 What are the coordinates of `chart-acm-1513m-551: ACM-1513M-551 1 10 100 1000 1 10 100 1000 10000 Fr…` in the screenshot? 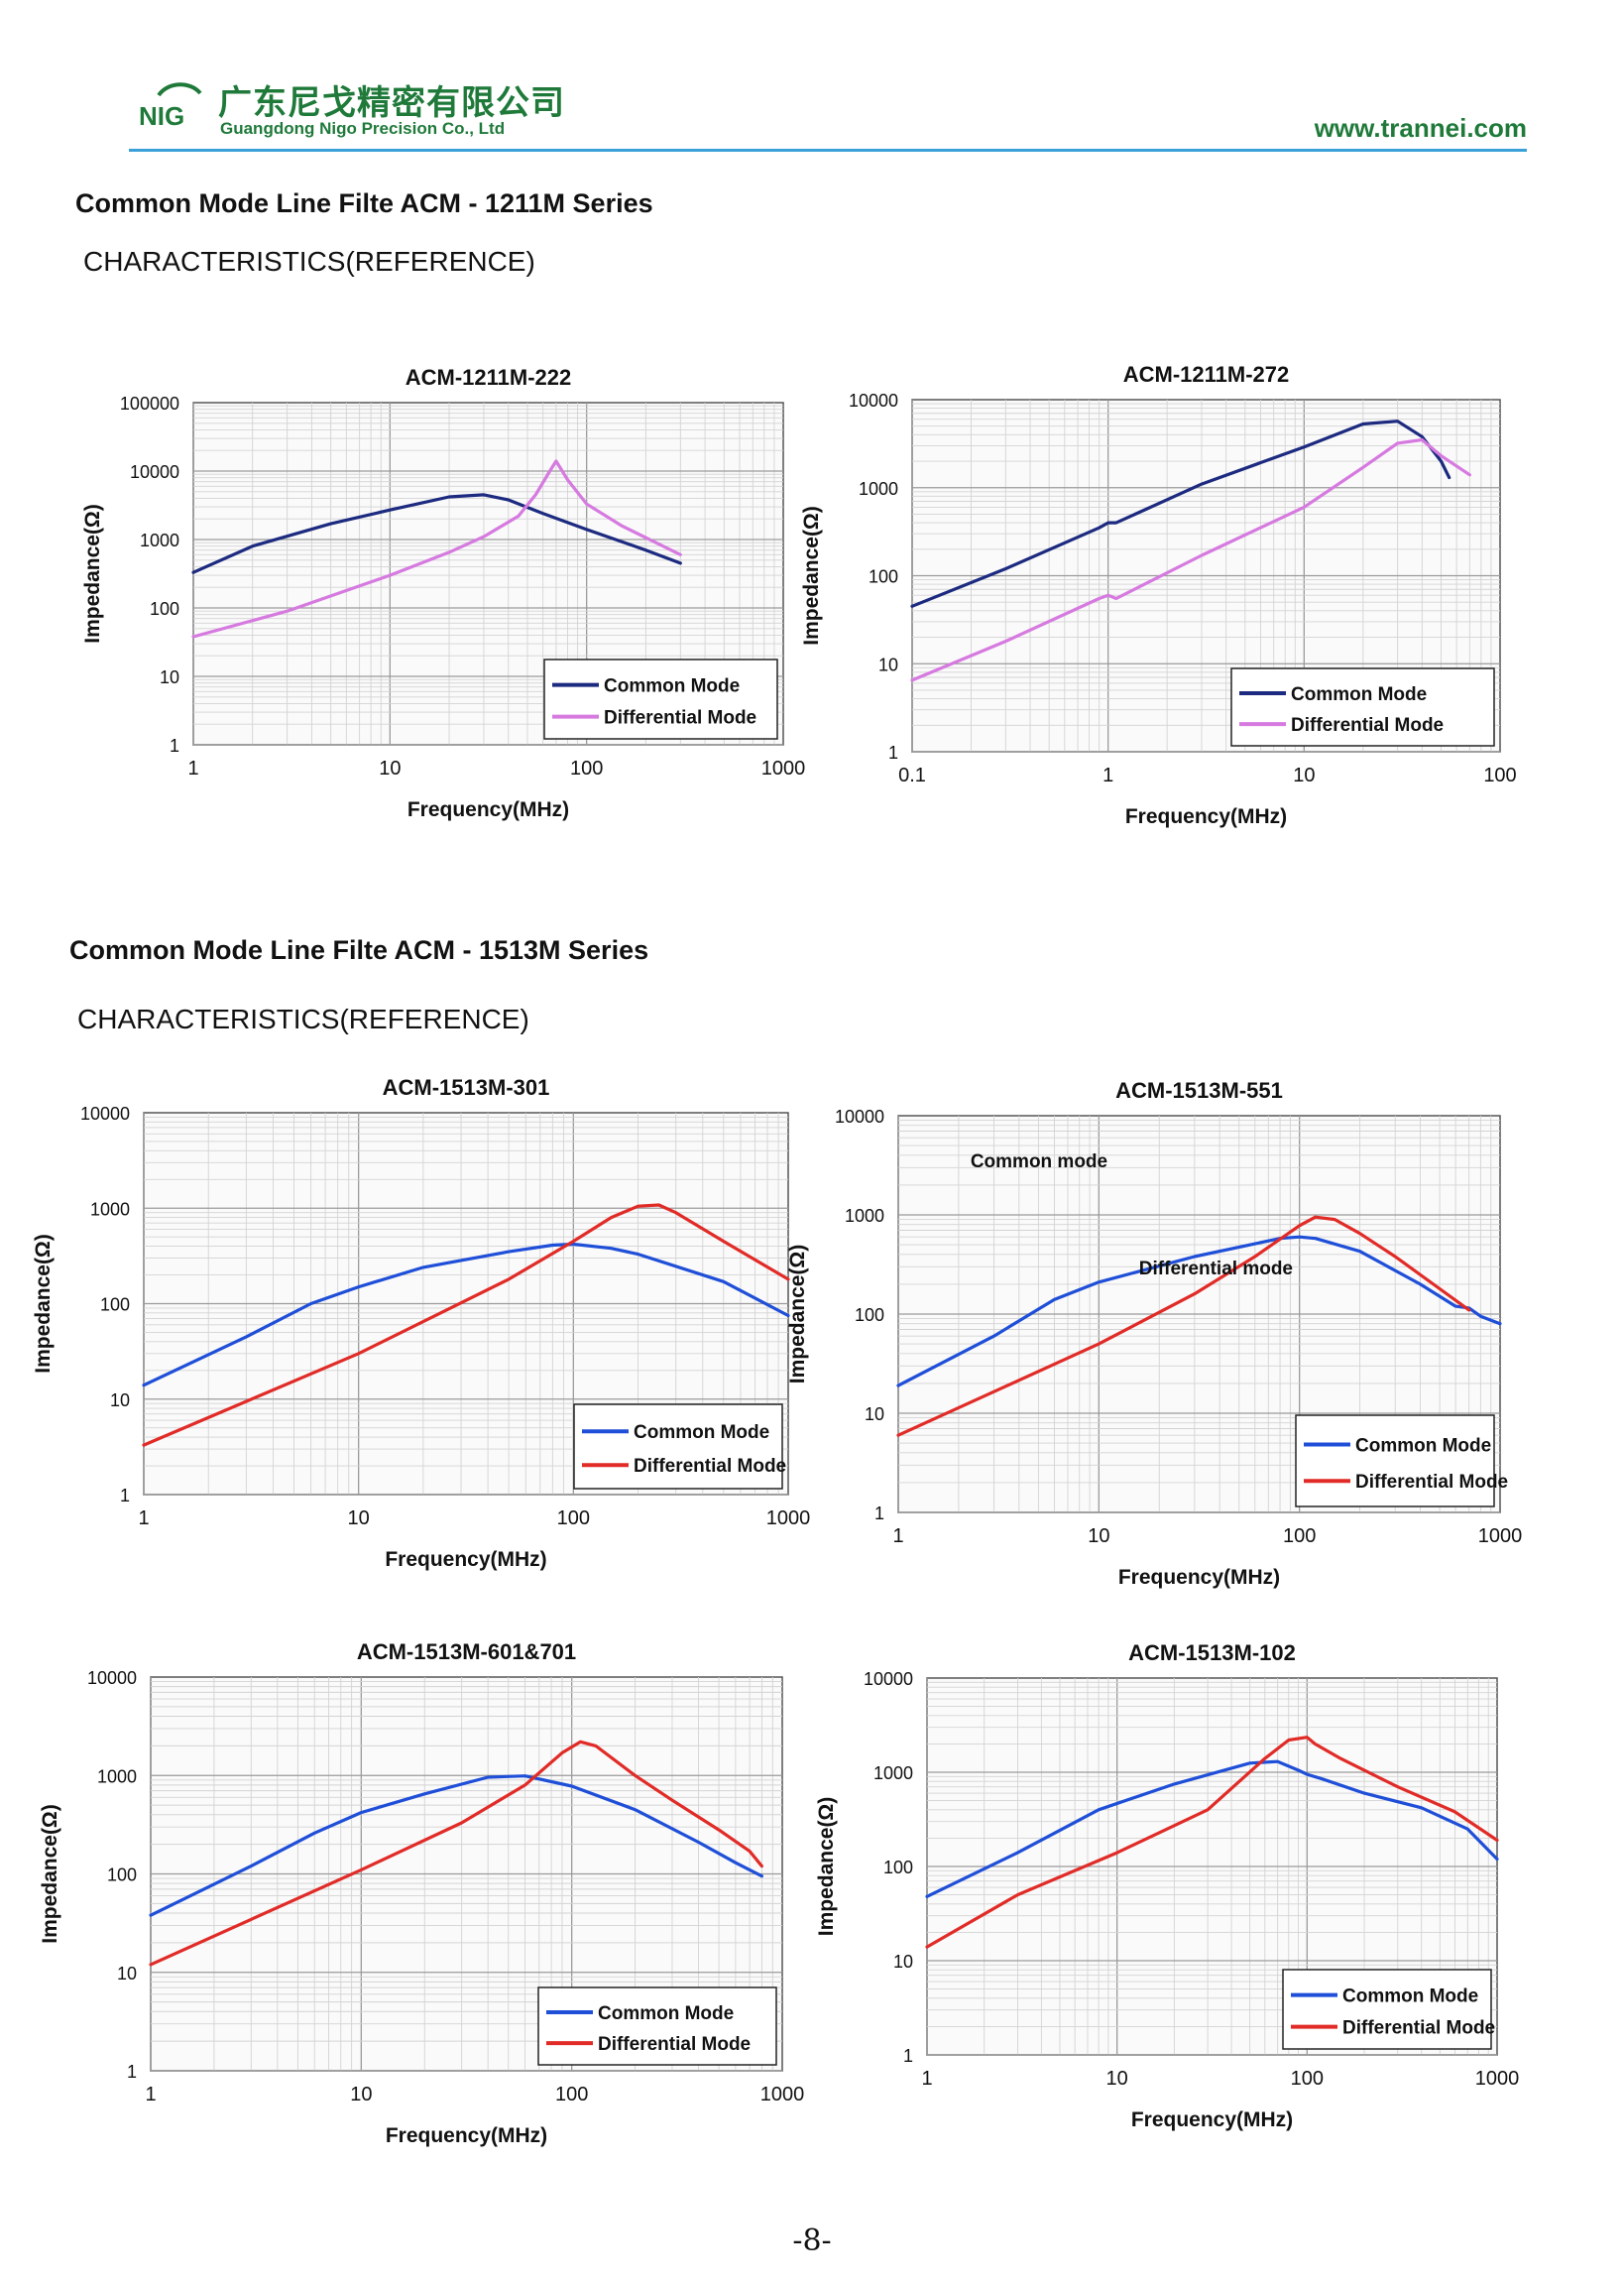 It's located at (1154, 1344).